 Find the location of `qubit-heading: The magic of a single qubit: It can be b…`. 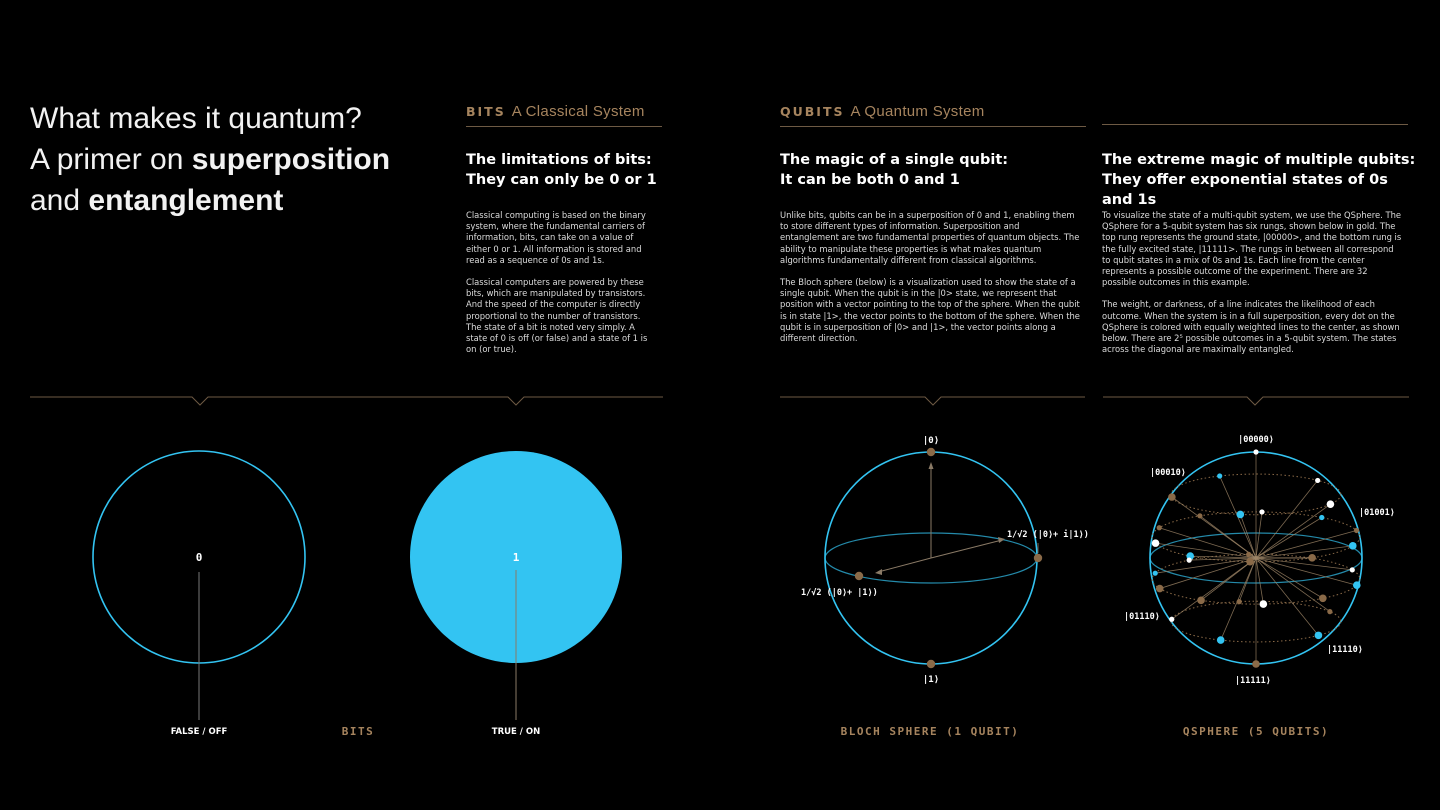

qubit-heading: The magic of a single qubit: It can be b… is located at coordinates (930, 170).